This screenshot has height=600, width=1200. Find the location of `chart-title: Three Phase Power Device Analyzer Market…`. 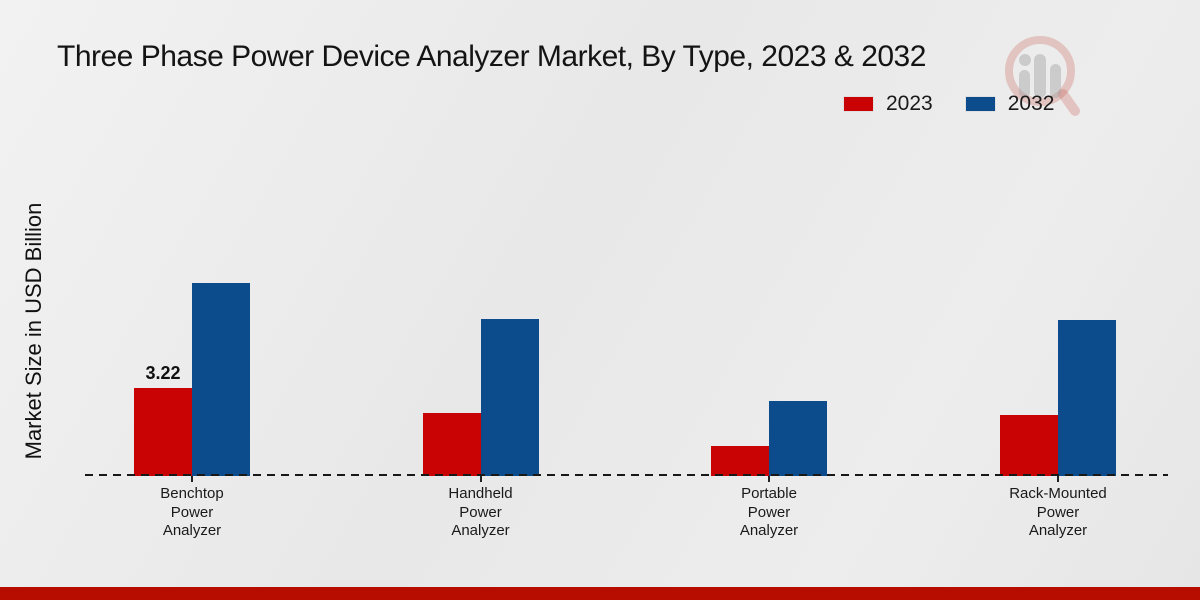

chart-title: Three Phase Power Device Analyzer Market… is located at coordinates (491, 56).